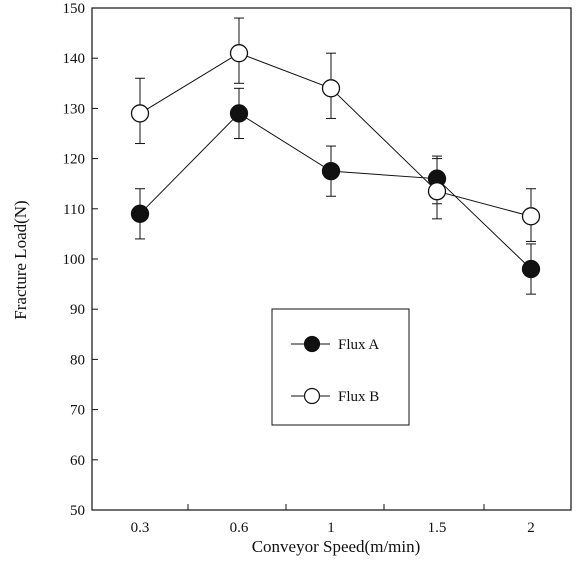 Image resolution: width=576 pixels, height=561 pixels. I want to click on x-axis: 0.3 0.6 1 1.5 2, so click(333, 520).